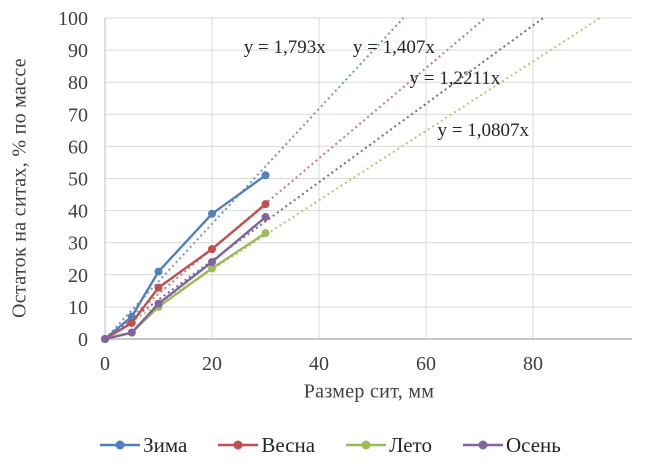 The width and height of the screenshot is (660, 466). I want to click on legend: Зима Весна Лето Осень, so click(330, 445).